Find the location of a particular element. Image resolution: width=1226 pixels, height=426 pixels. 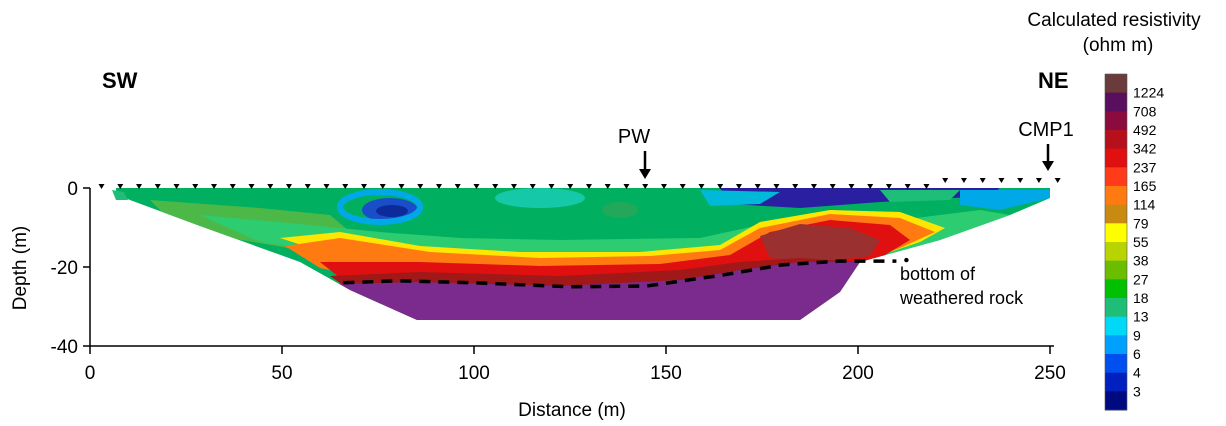

colorbar-label-38: 38 is located at coordinates (1141, 261).